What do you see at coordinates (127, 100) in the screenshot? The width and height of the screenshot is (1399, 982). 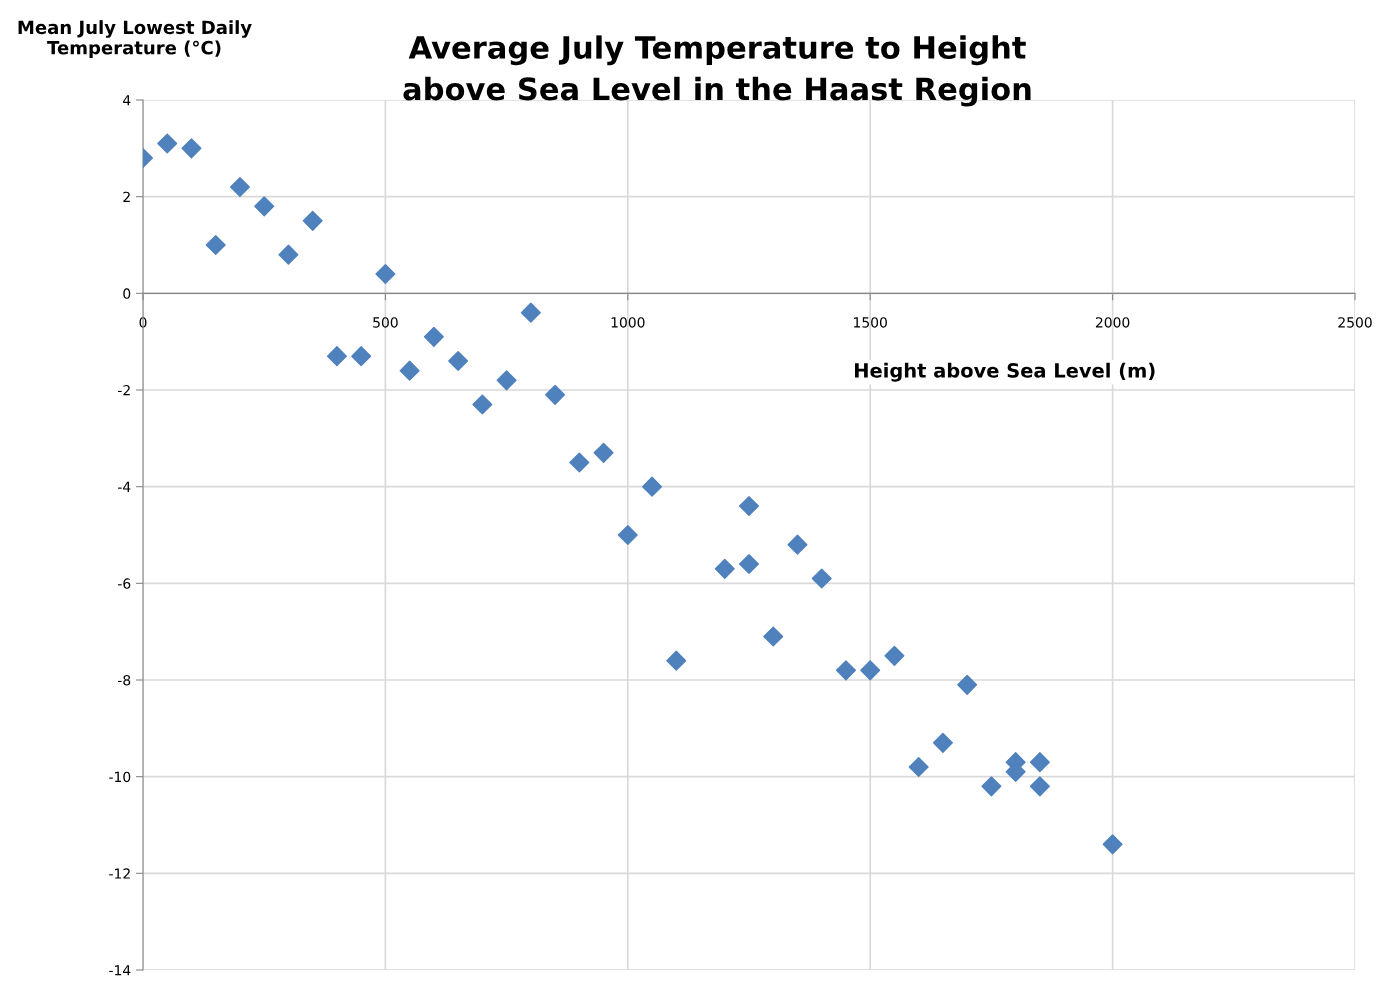 I see `y-tick-label: 4` at bounding box center [127, 100].